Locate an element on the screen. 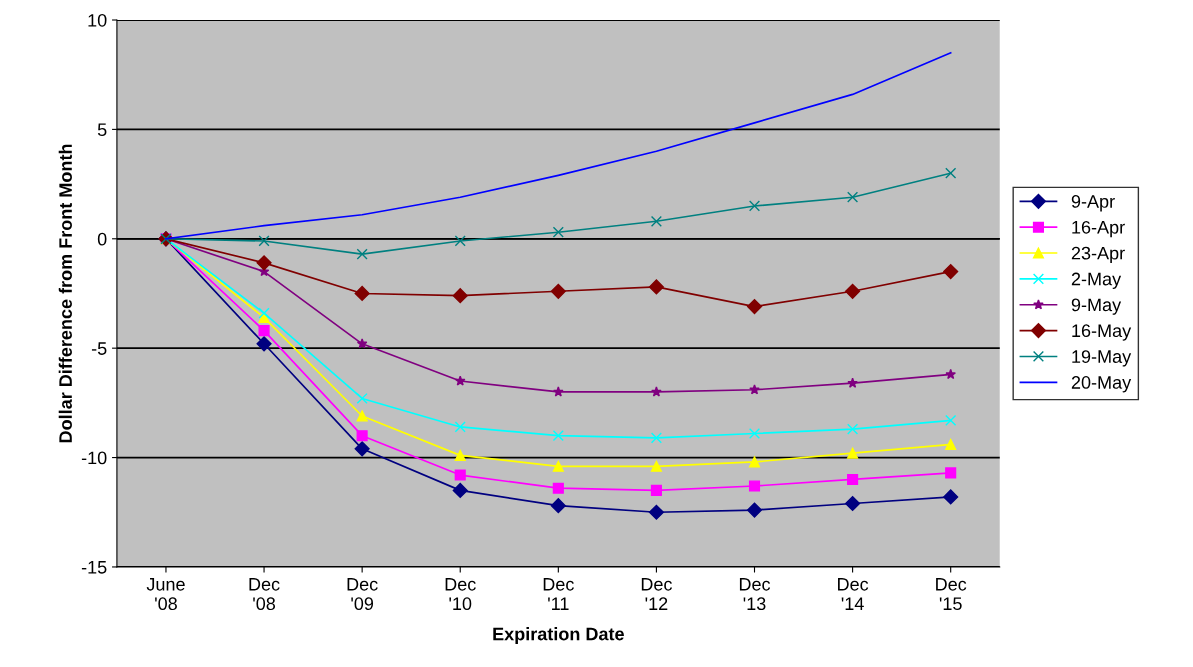 The height and width of the screenshot is (667, 1193). legend-label: 19-May is located at coordinates (1102, 358).